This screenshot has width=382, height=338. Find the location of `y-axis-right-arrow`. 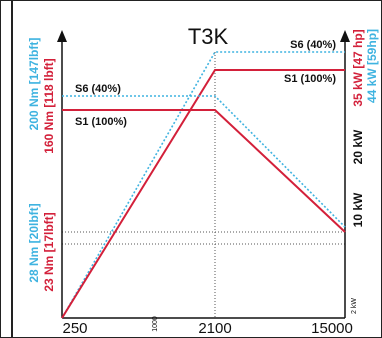

y-axis-right-arrow is located at coordinates (345, 36).